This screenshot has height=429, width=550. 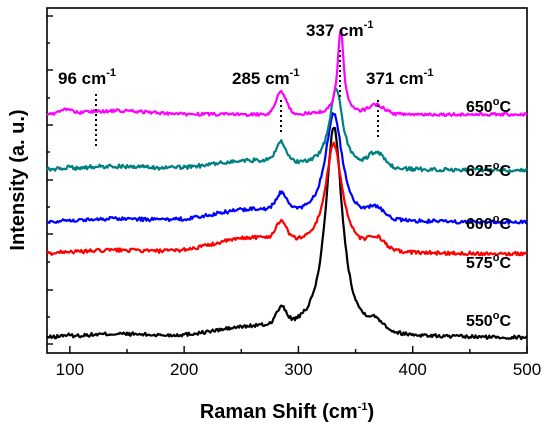 What do you see at coordinates (488, 223) in the screenshot?
I see `series-label-600: 600oC` at bounding box center [488, 223].